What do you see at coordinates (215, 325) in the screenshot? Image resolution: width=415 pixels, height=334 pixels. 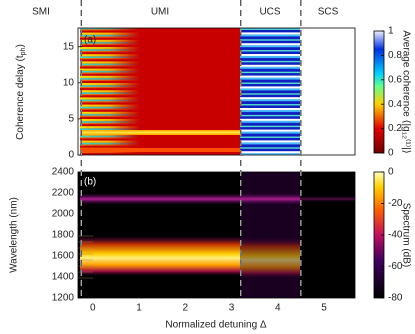 I see `x-axis-label: Normalized detuning Δ` at bounding box center [215, 325].